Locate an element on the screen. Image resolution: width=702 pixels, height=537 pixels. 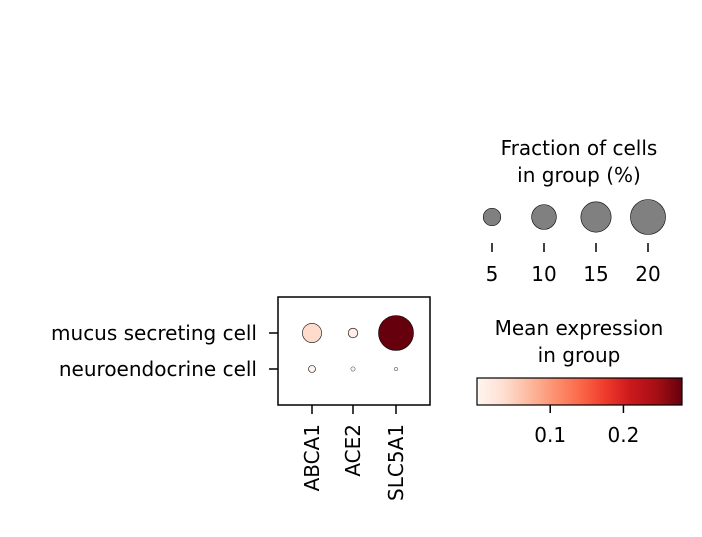
y-tick-label: mucus secreting cell is located at coordinates (154, 333).